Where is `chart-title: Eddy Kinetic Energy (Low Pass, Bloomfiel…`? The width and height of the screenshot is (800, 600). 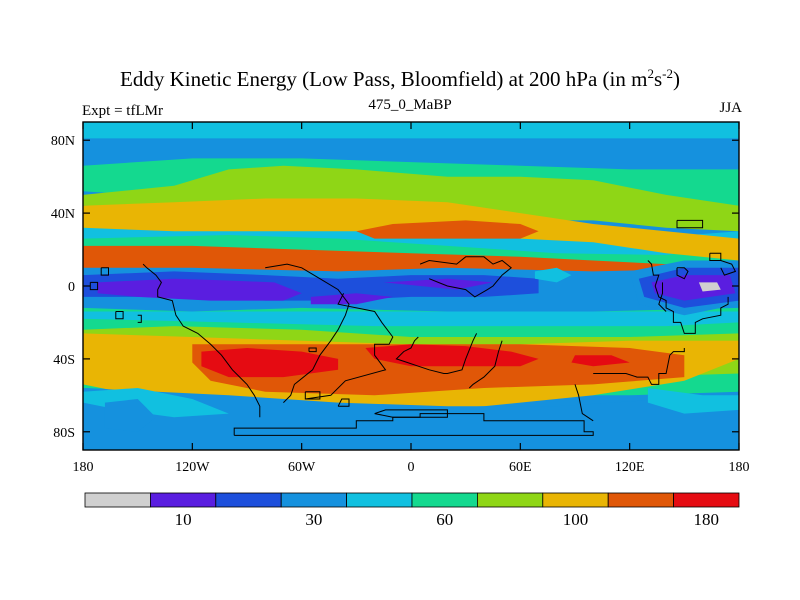 chart-title: Eddy Kinetic Energy (Low Pass, Bloomfiel… is located at coordinates (400, 78).